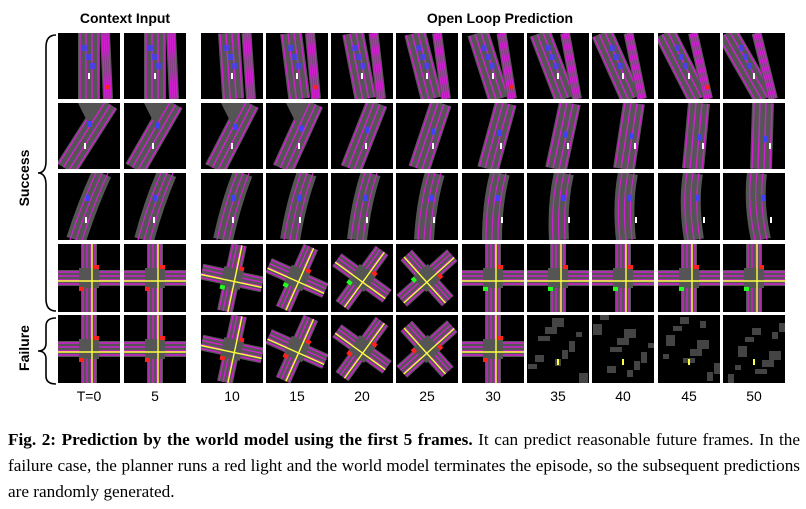  I want to click on frame-tile-row2-t40, so click(623, 136).